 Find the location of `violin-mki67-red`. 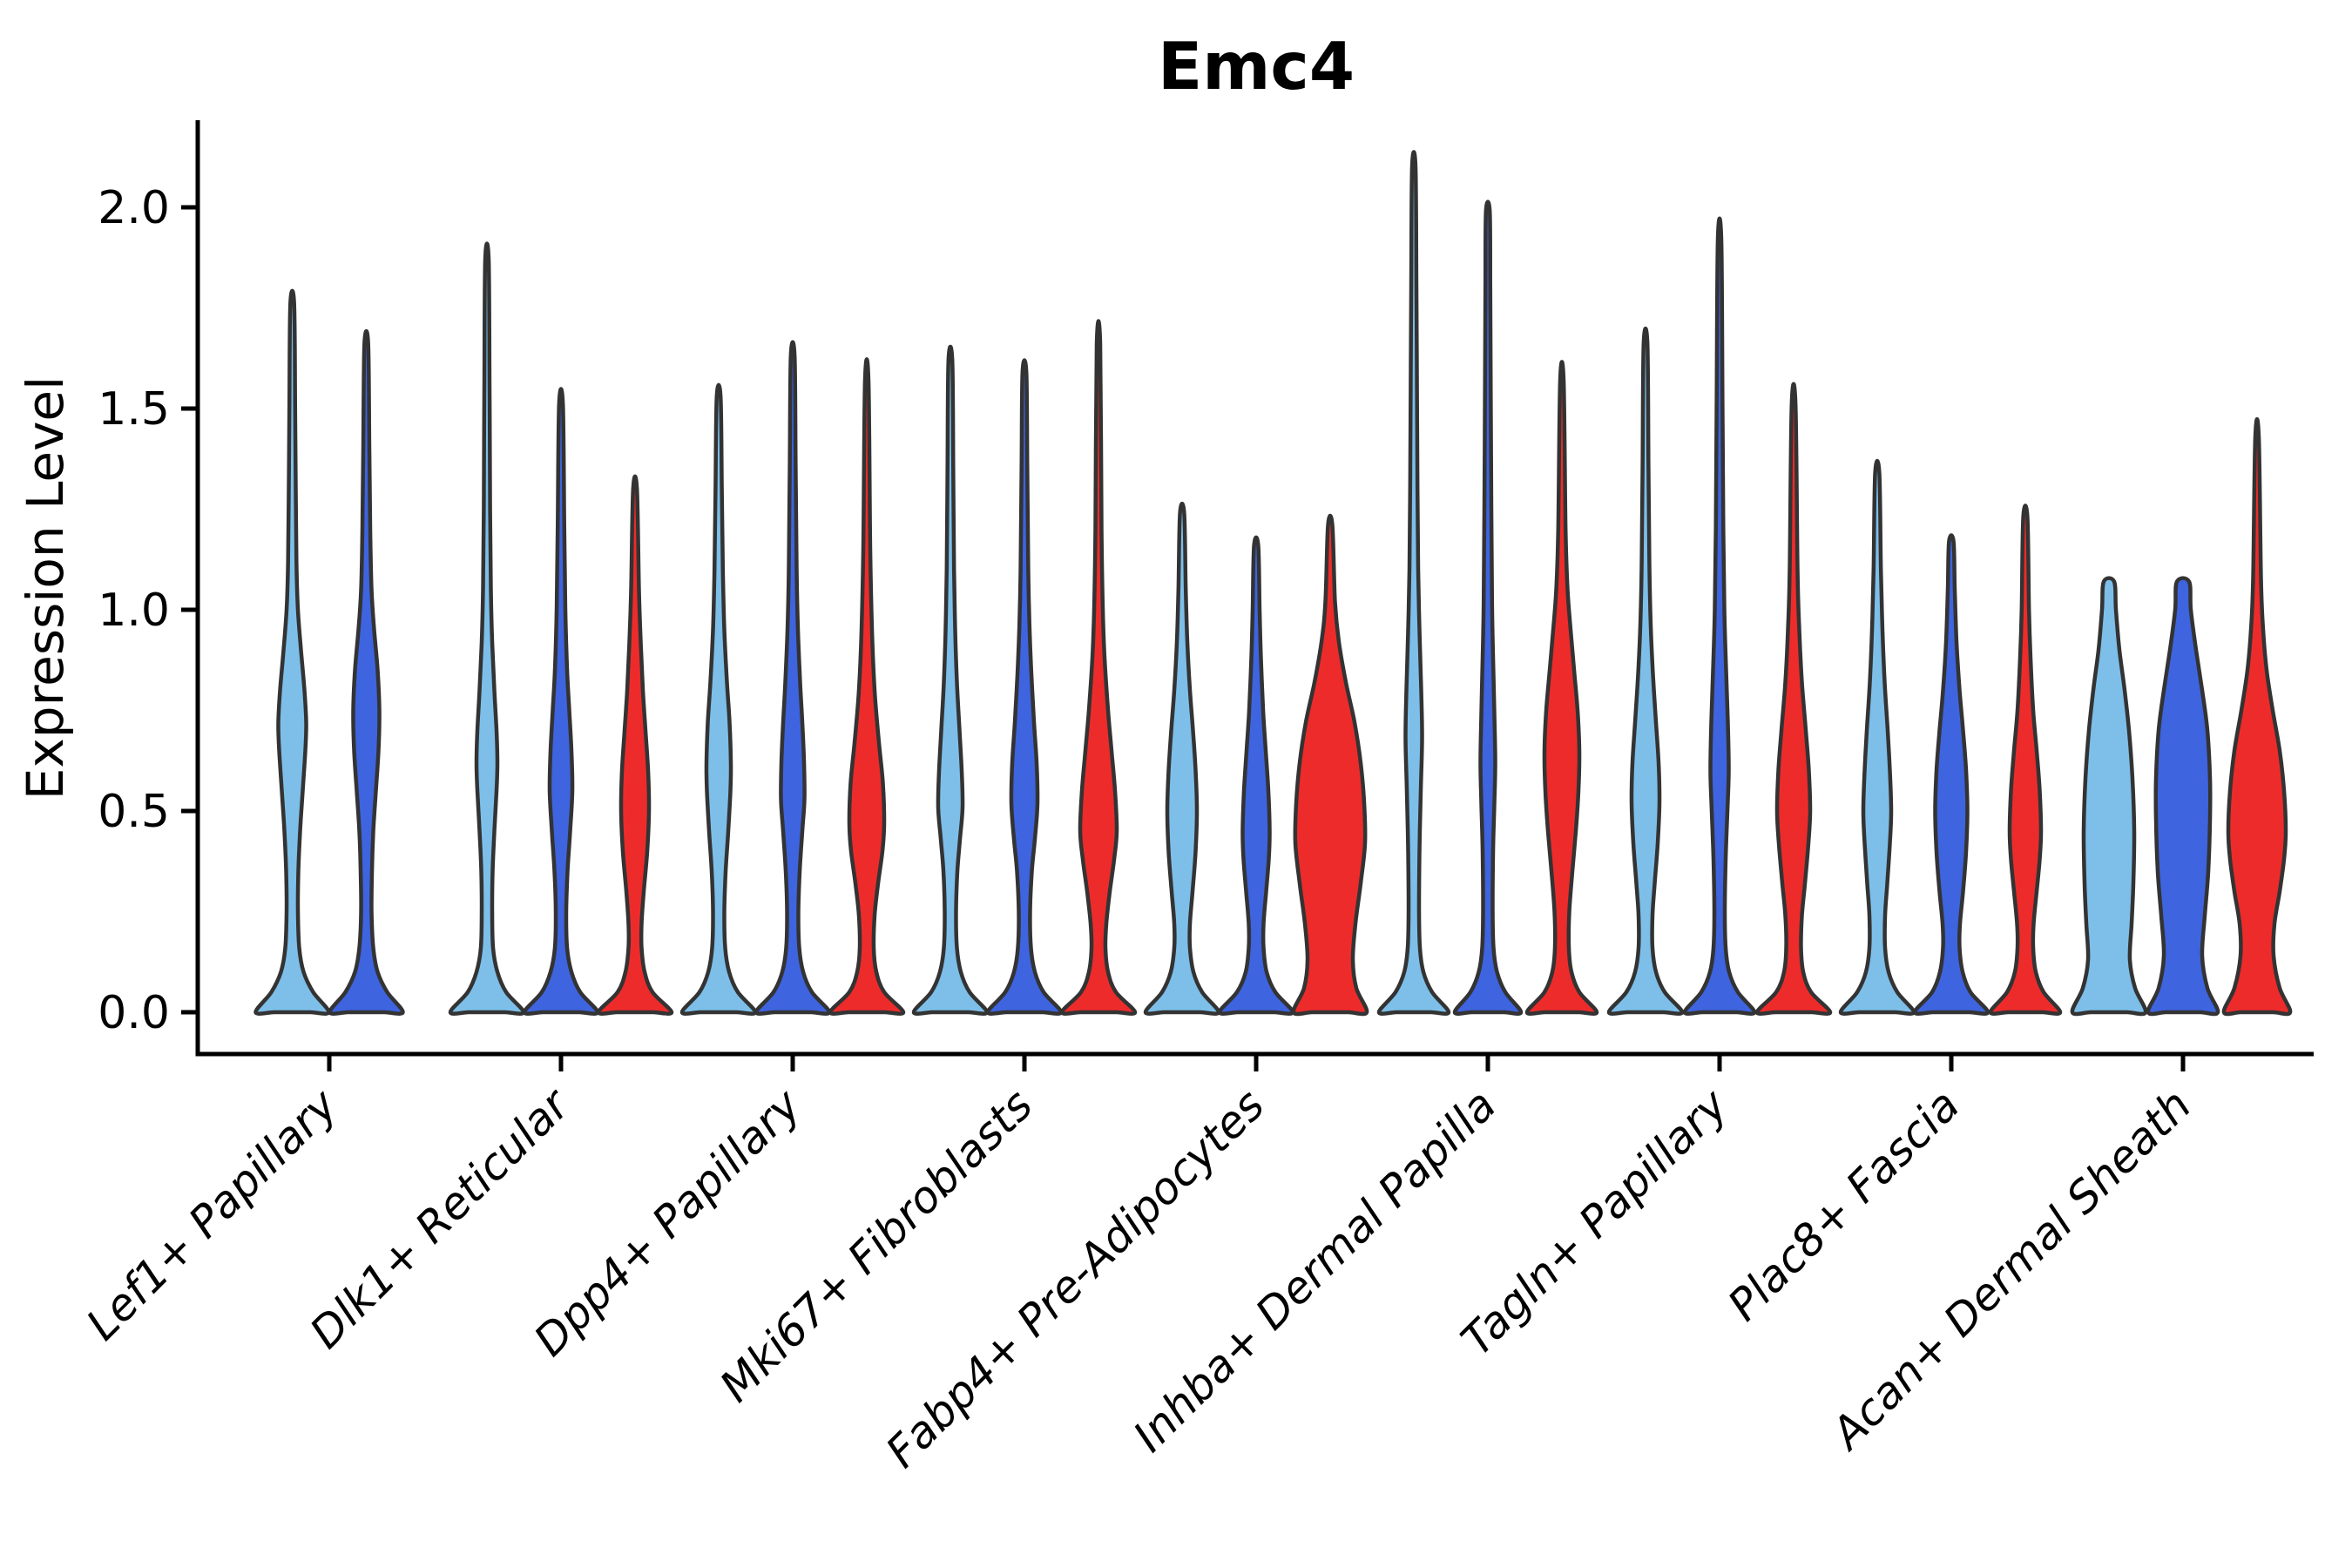

violin-mki67-red is located at coordinates (1098, 667).